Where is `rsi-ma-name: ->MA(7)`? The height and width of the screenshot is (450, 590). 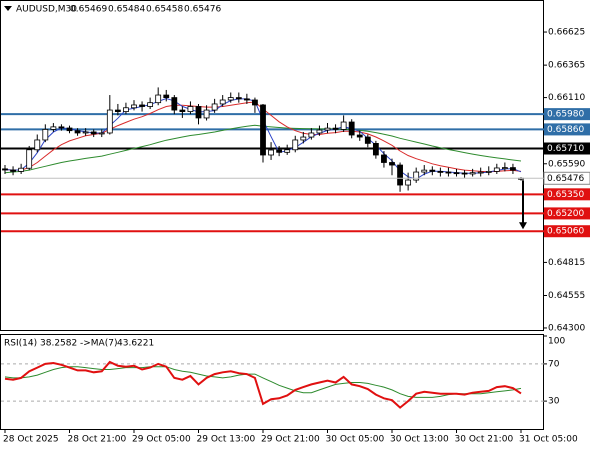 rsi-ma-name: ->MA(7) is located at coordinates (98, 344).